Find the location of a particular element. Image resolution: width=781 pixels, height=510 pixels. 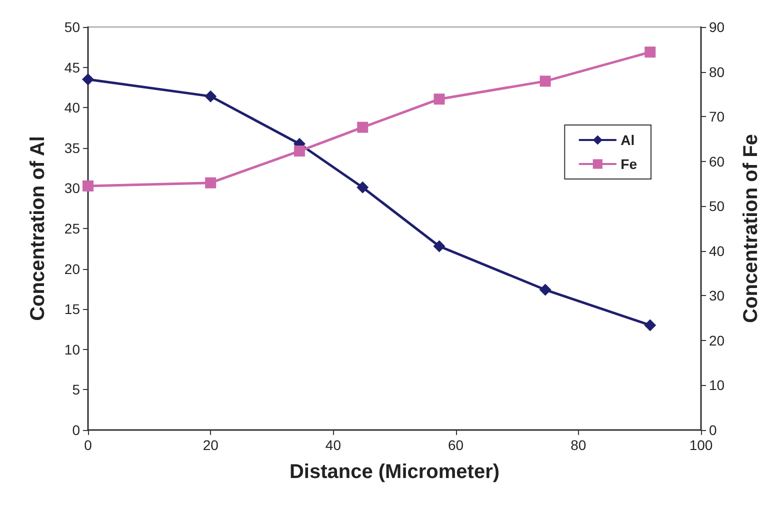

y2-tick-label: 80 is located at coordinates (717, 72).